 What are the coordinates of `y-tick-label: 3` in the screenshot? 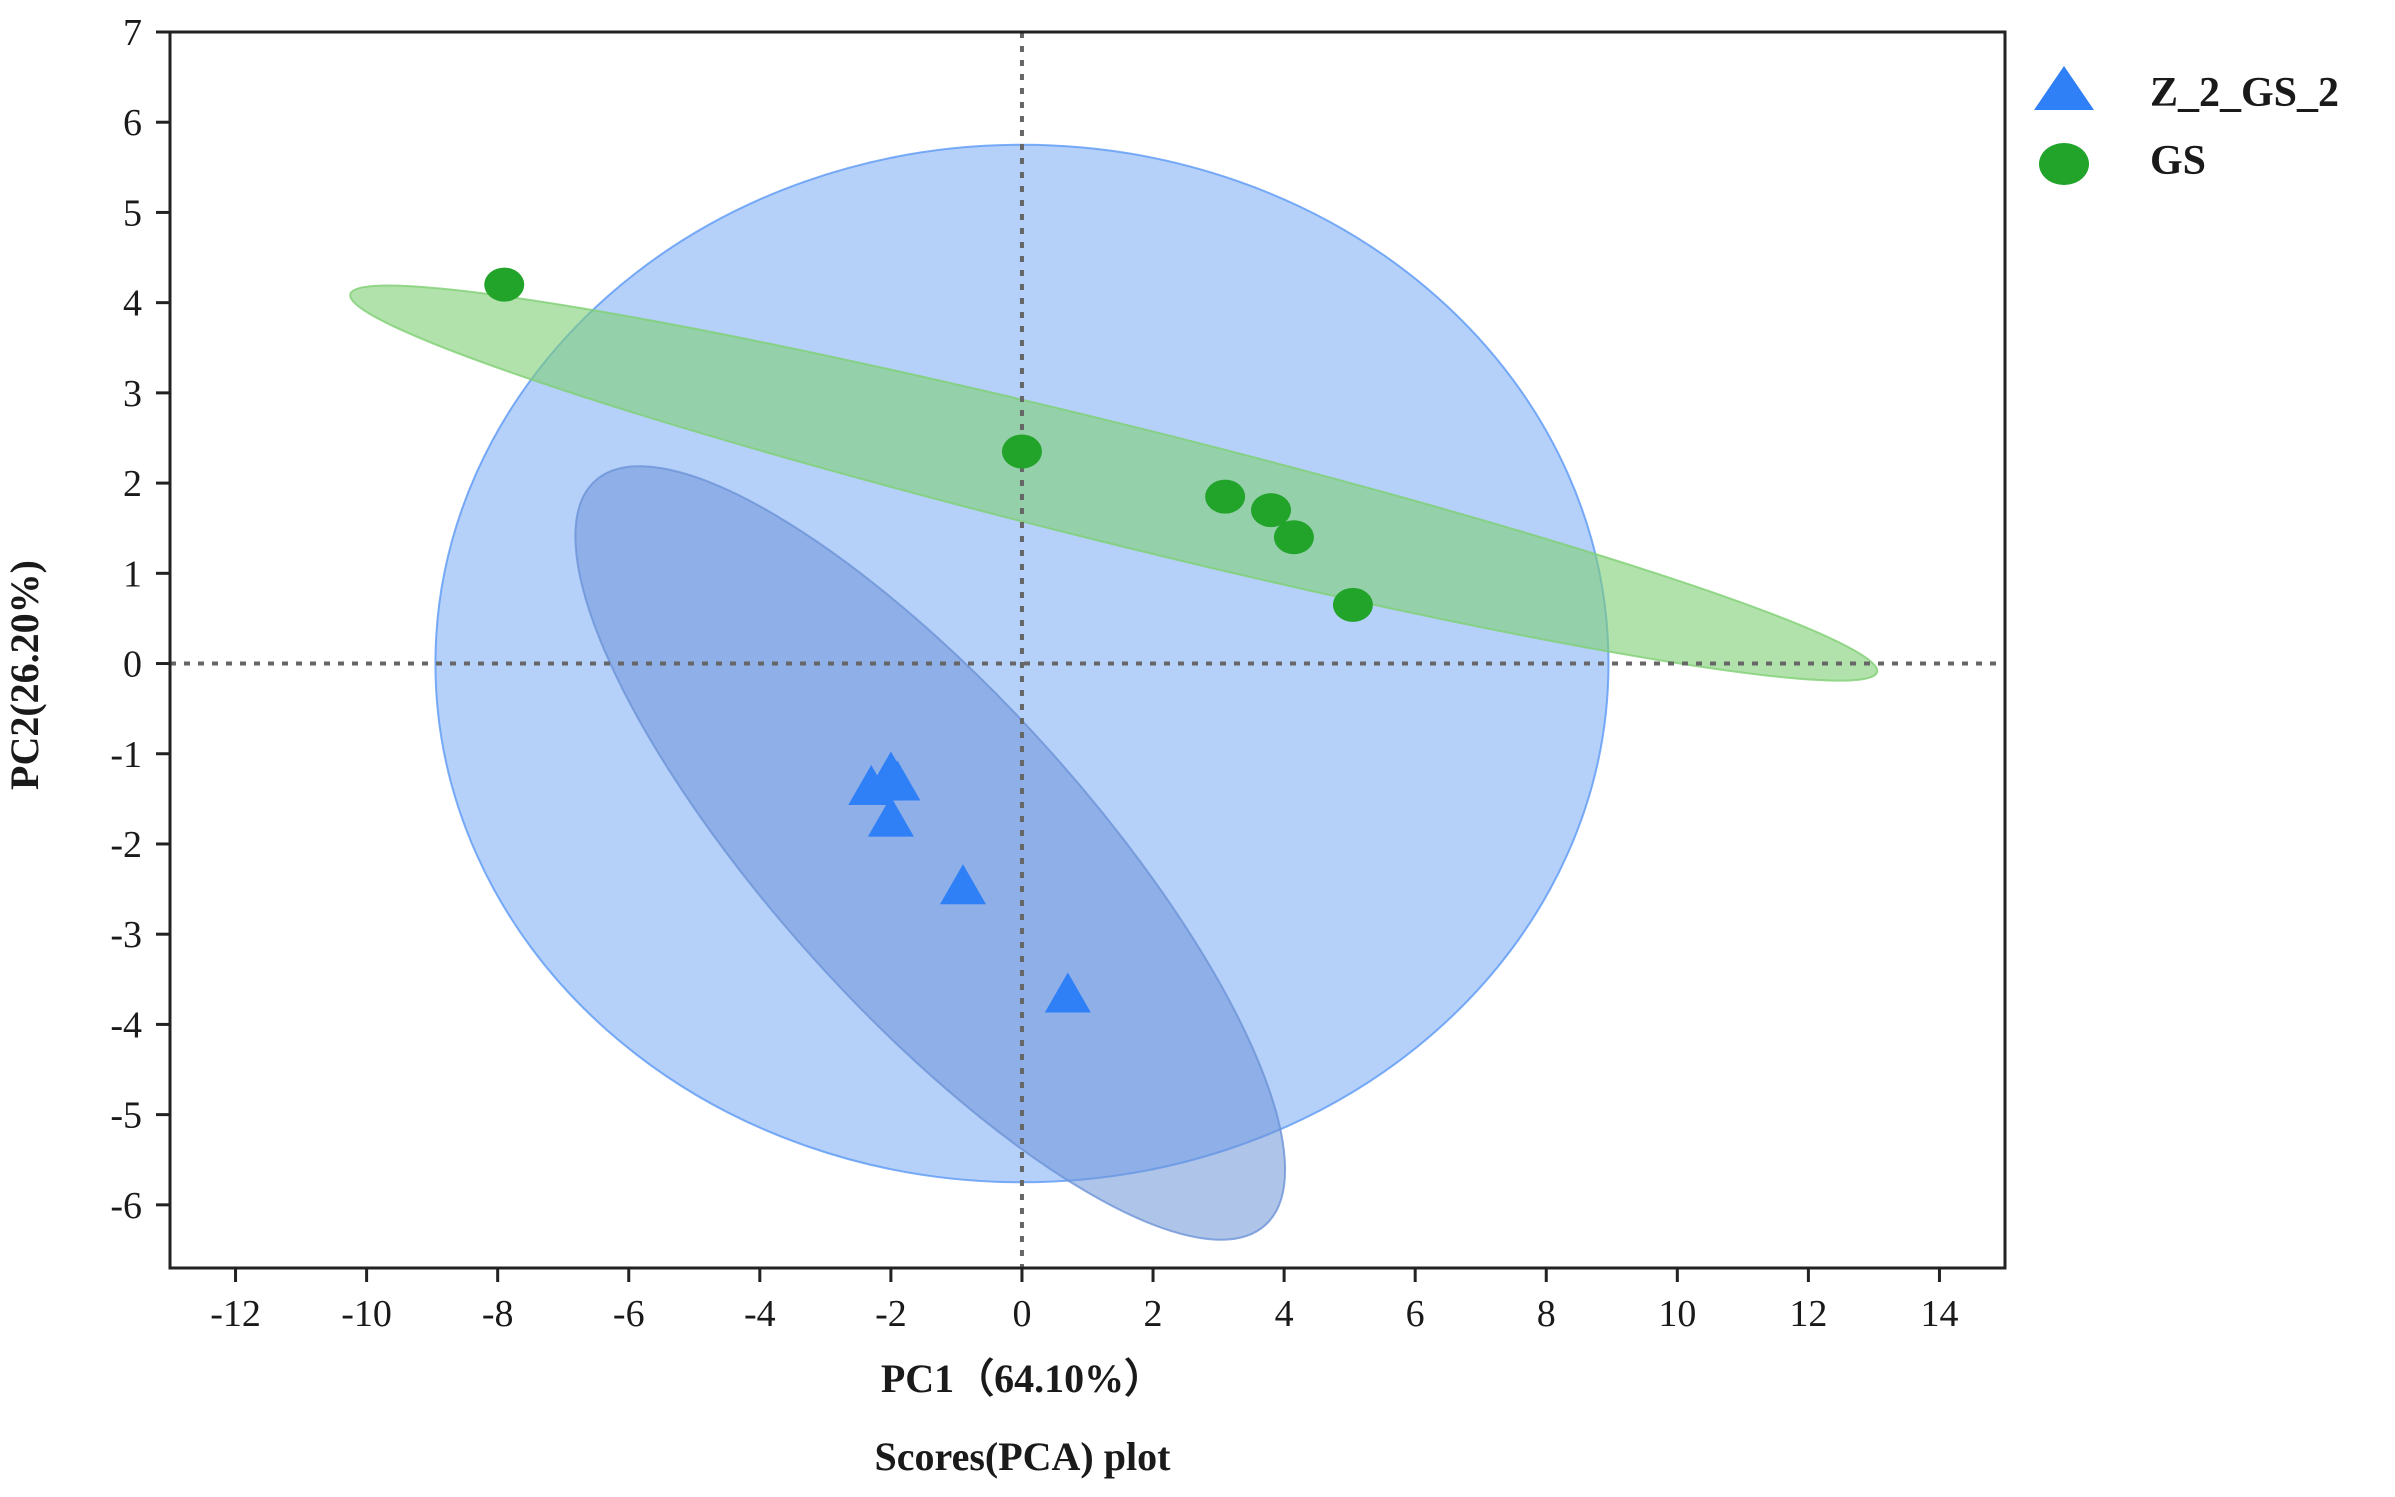 It's located at (132, 394).